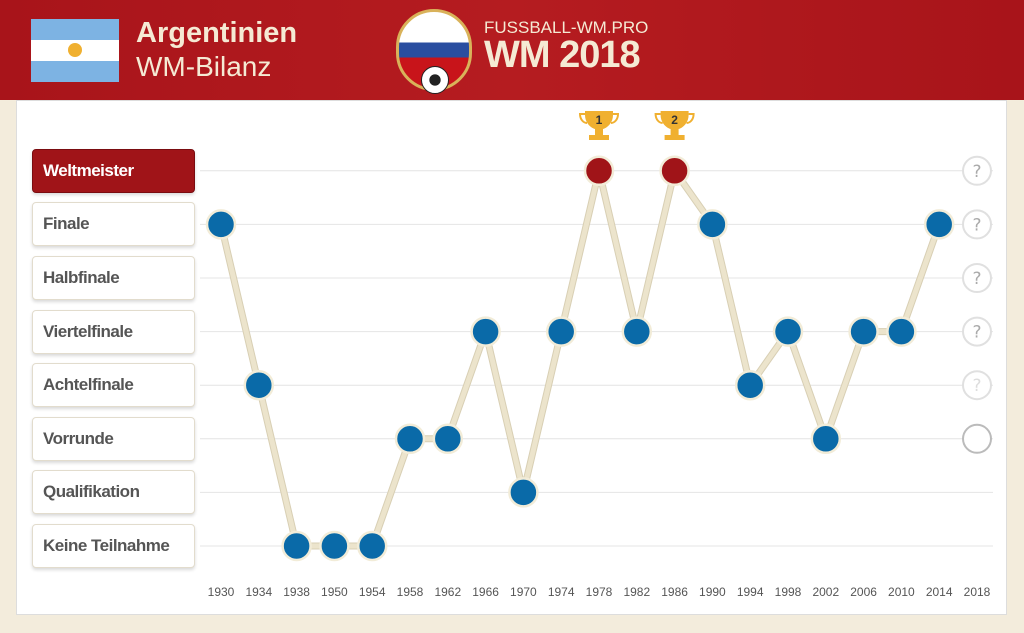  I want to click on year-tick-label: 2014, so click(939, 592).